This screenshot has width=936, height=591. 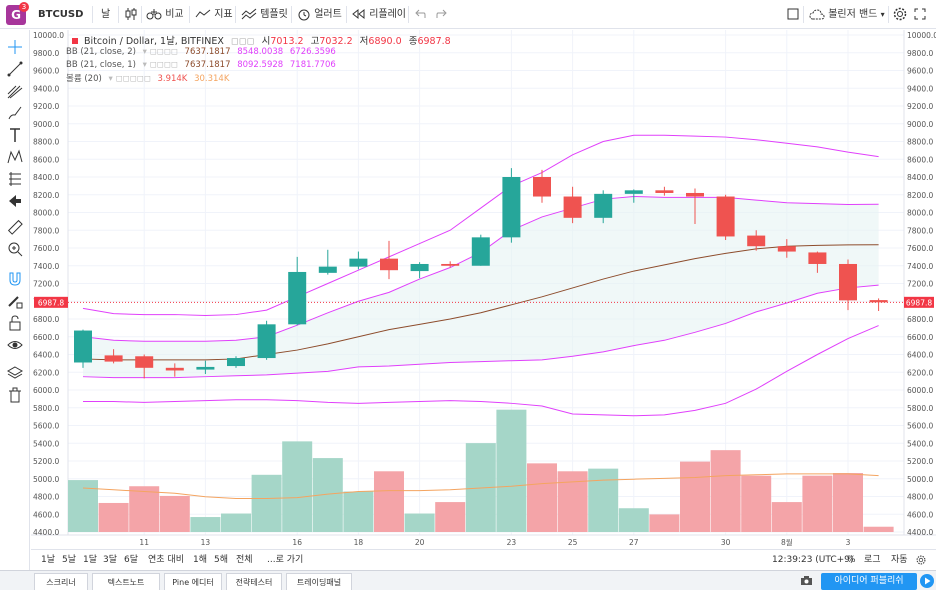 What do you see at coordinates (221, 560) in the screenshot?
I see `range-button: 5해` at bounding box center [221, 560].